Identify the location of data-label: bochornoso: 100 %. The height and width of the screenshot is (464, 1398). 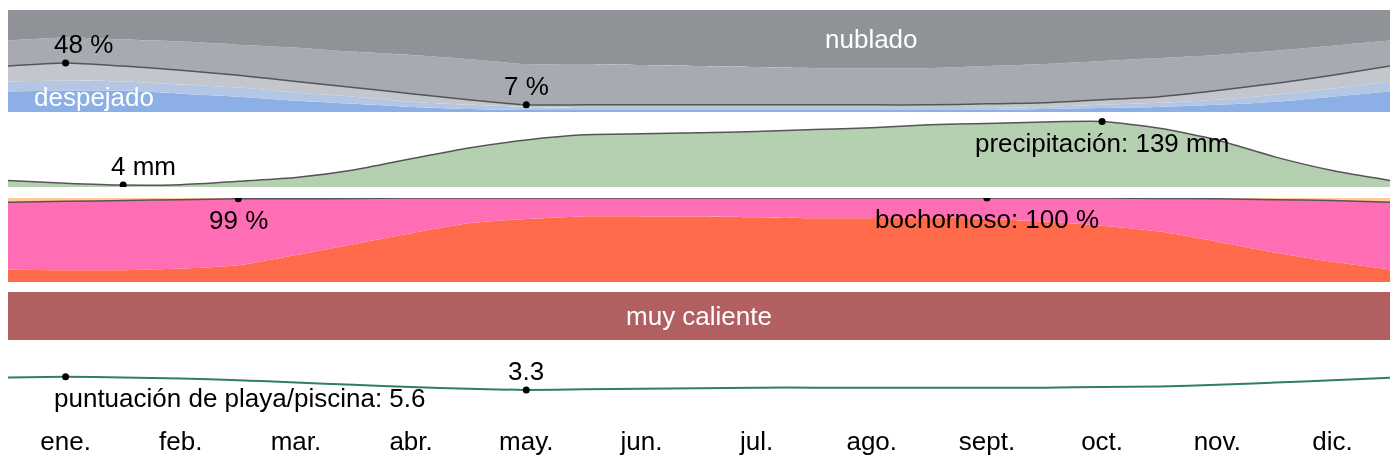
(987, 219).